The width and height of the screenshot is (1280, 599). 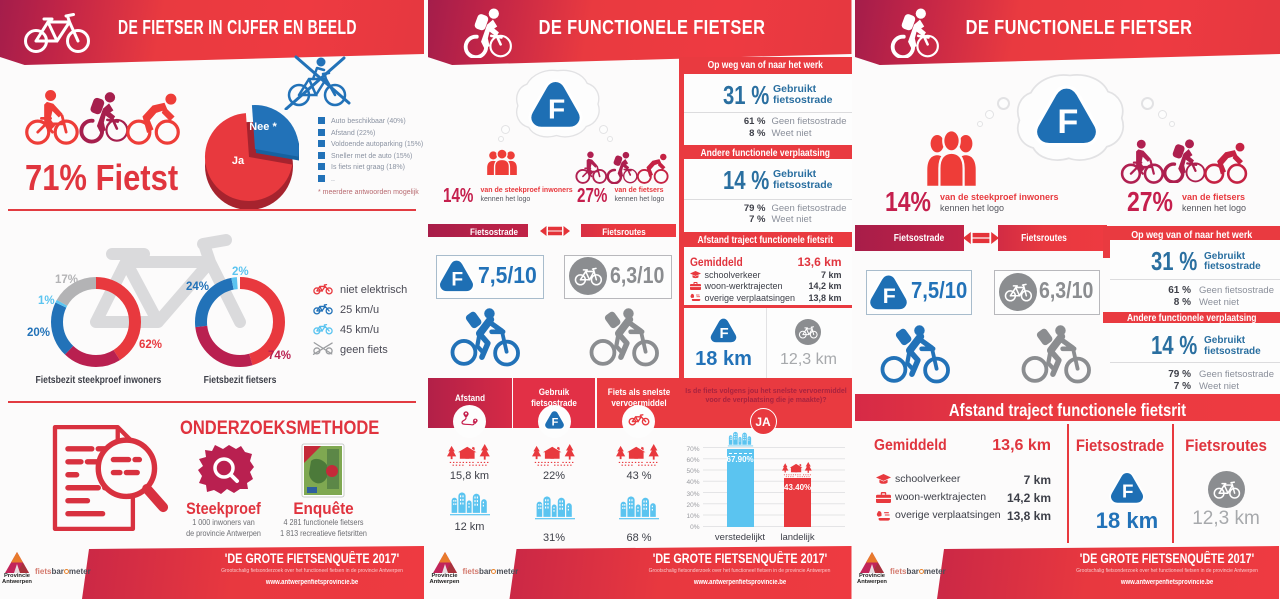 I want to click on svg-text: Nee *, so click(x=263, y=127).